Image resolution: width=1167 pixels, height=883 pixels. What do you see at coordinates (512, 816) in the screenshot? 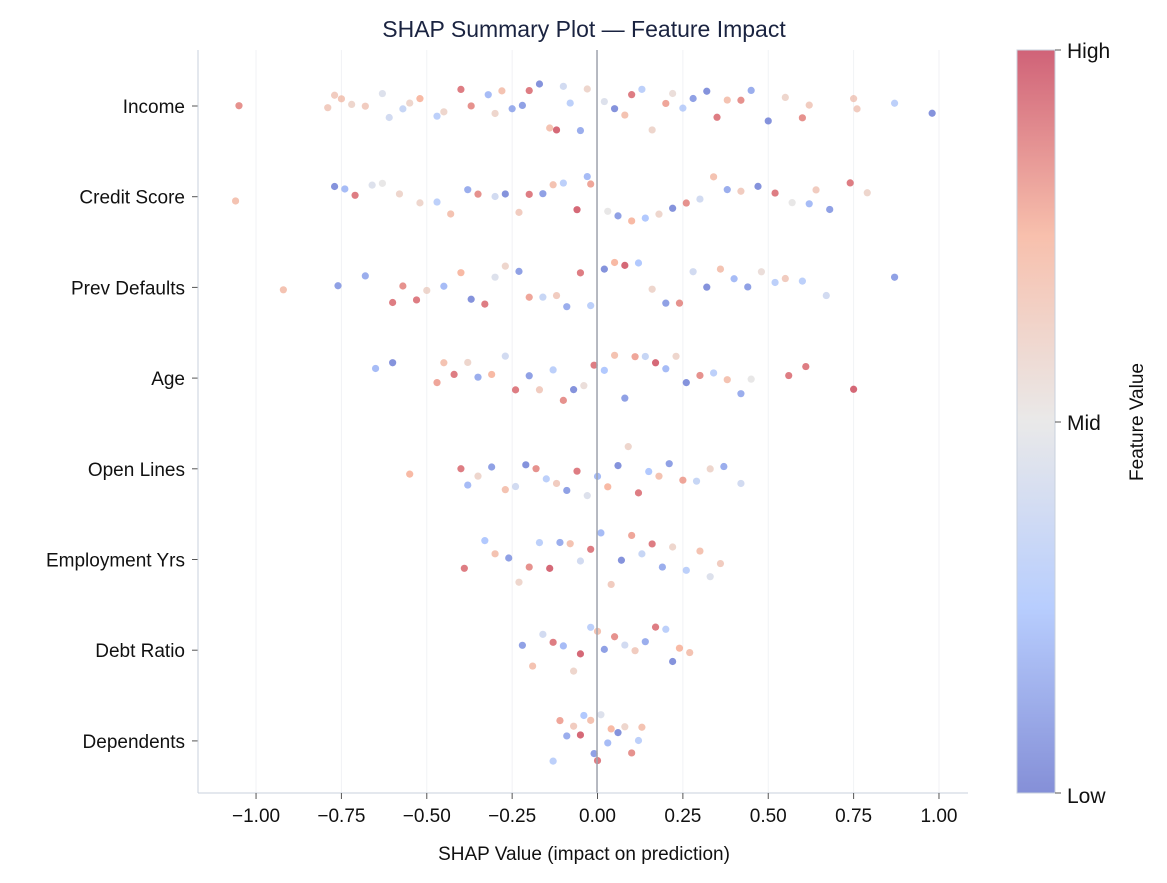
I see `x-tick-label: −0.25` at bounding box center [512, 816].